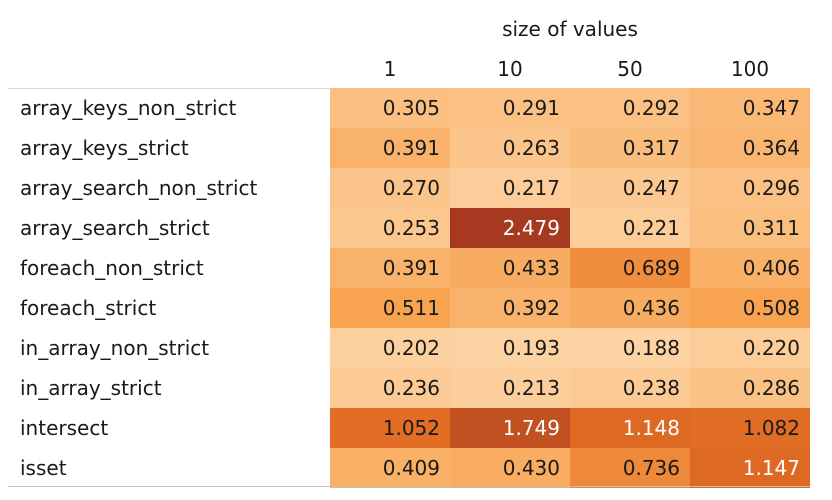  Describe the element at coordinates (139, 188) in the screenshot. I see `row-label: array_search_non_strict` at that location.